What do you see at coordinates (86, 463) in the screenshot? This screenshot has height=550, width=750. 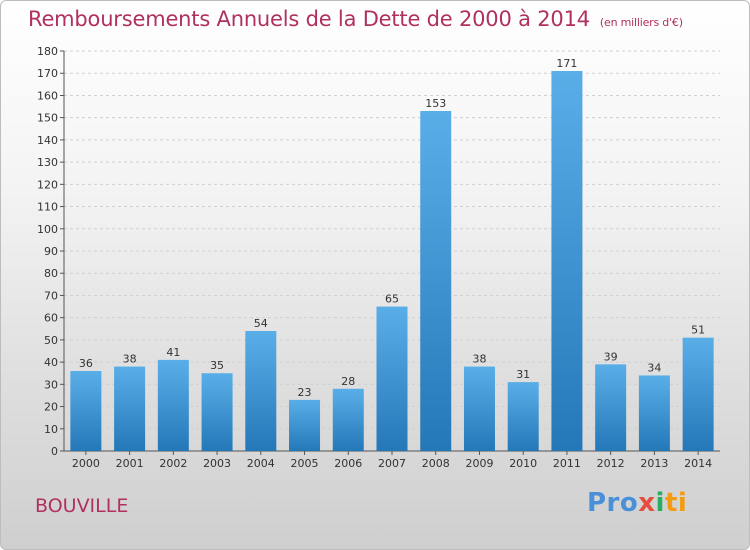 I see `x-tick-label: 2000` at bounding box center [86, 463].